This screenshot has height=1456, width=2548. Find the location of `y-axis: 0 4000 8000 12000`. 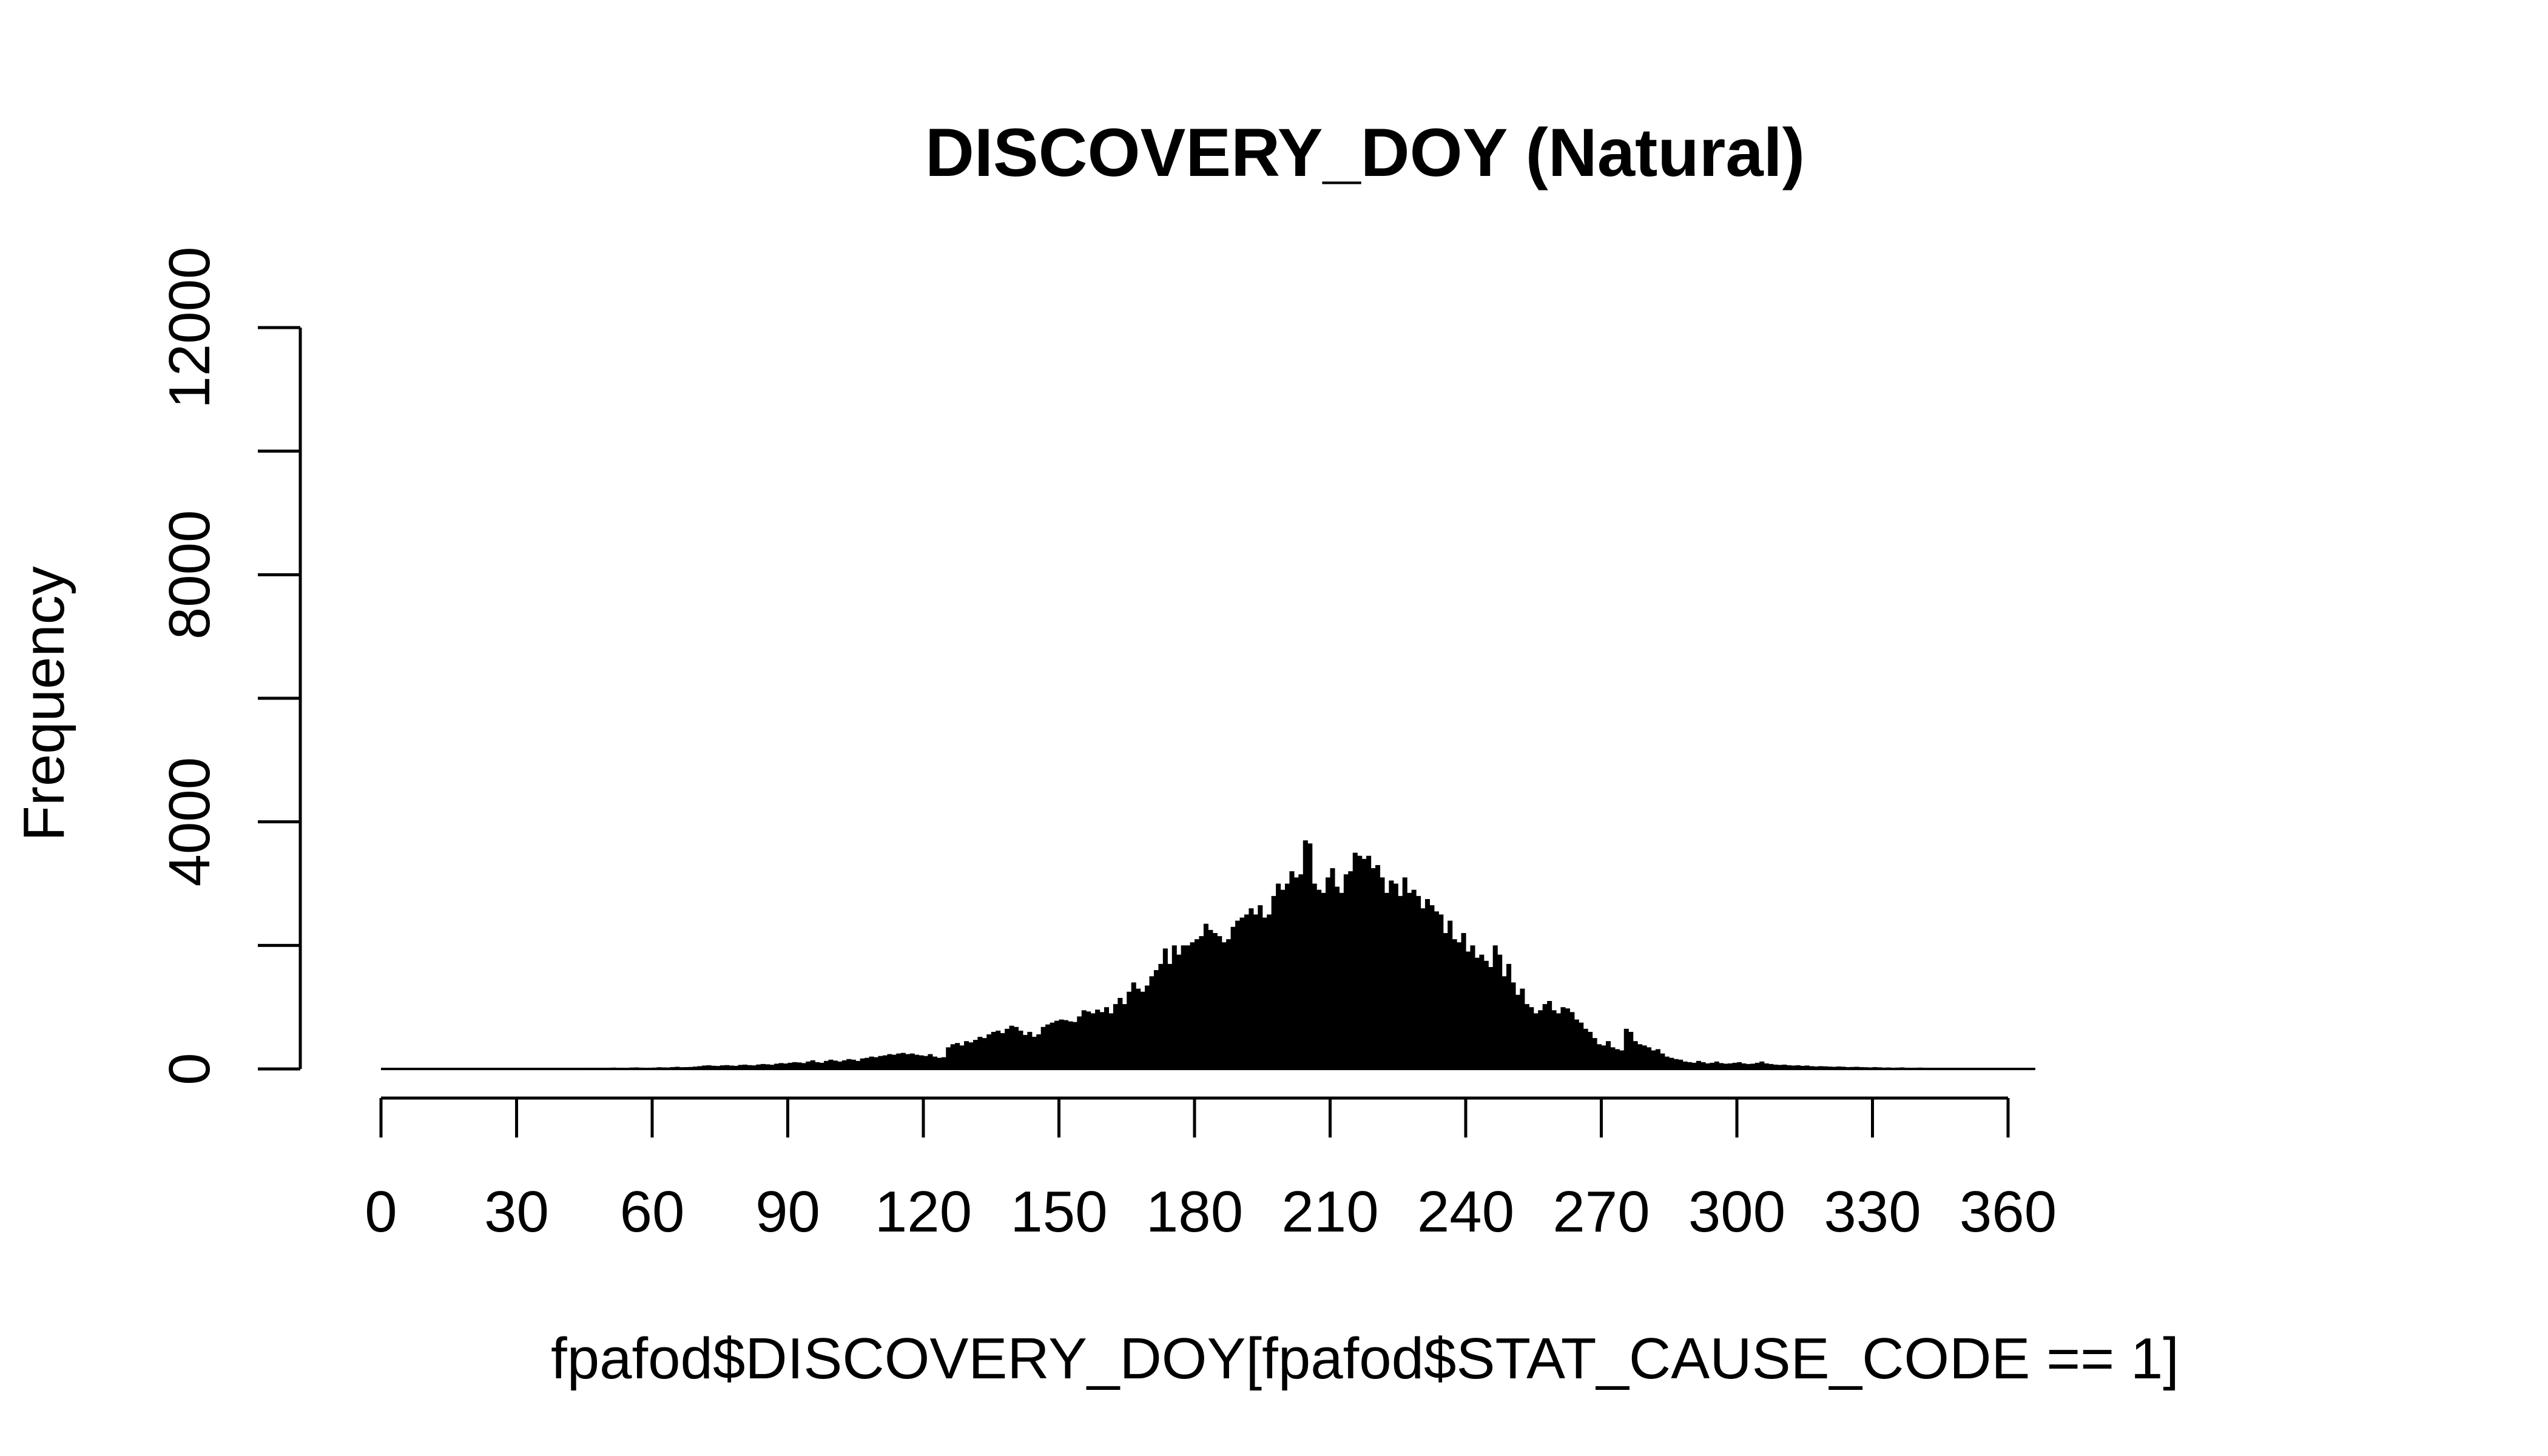

y-axis: 0 4000 8000 12000 is located at coordinates (229, 666).